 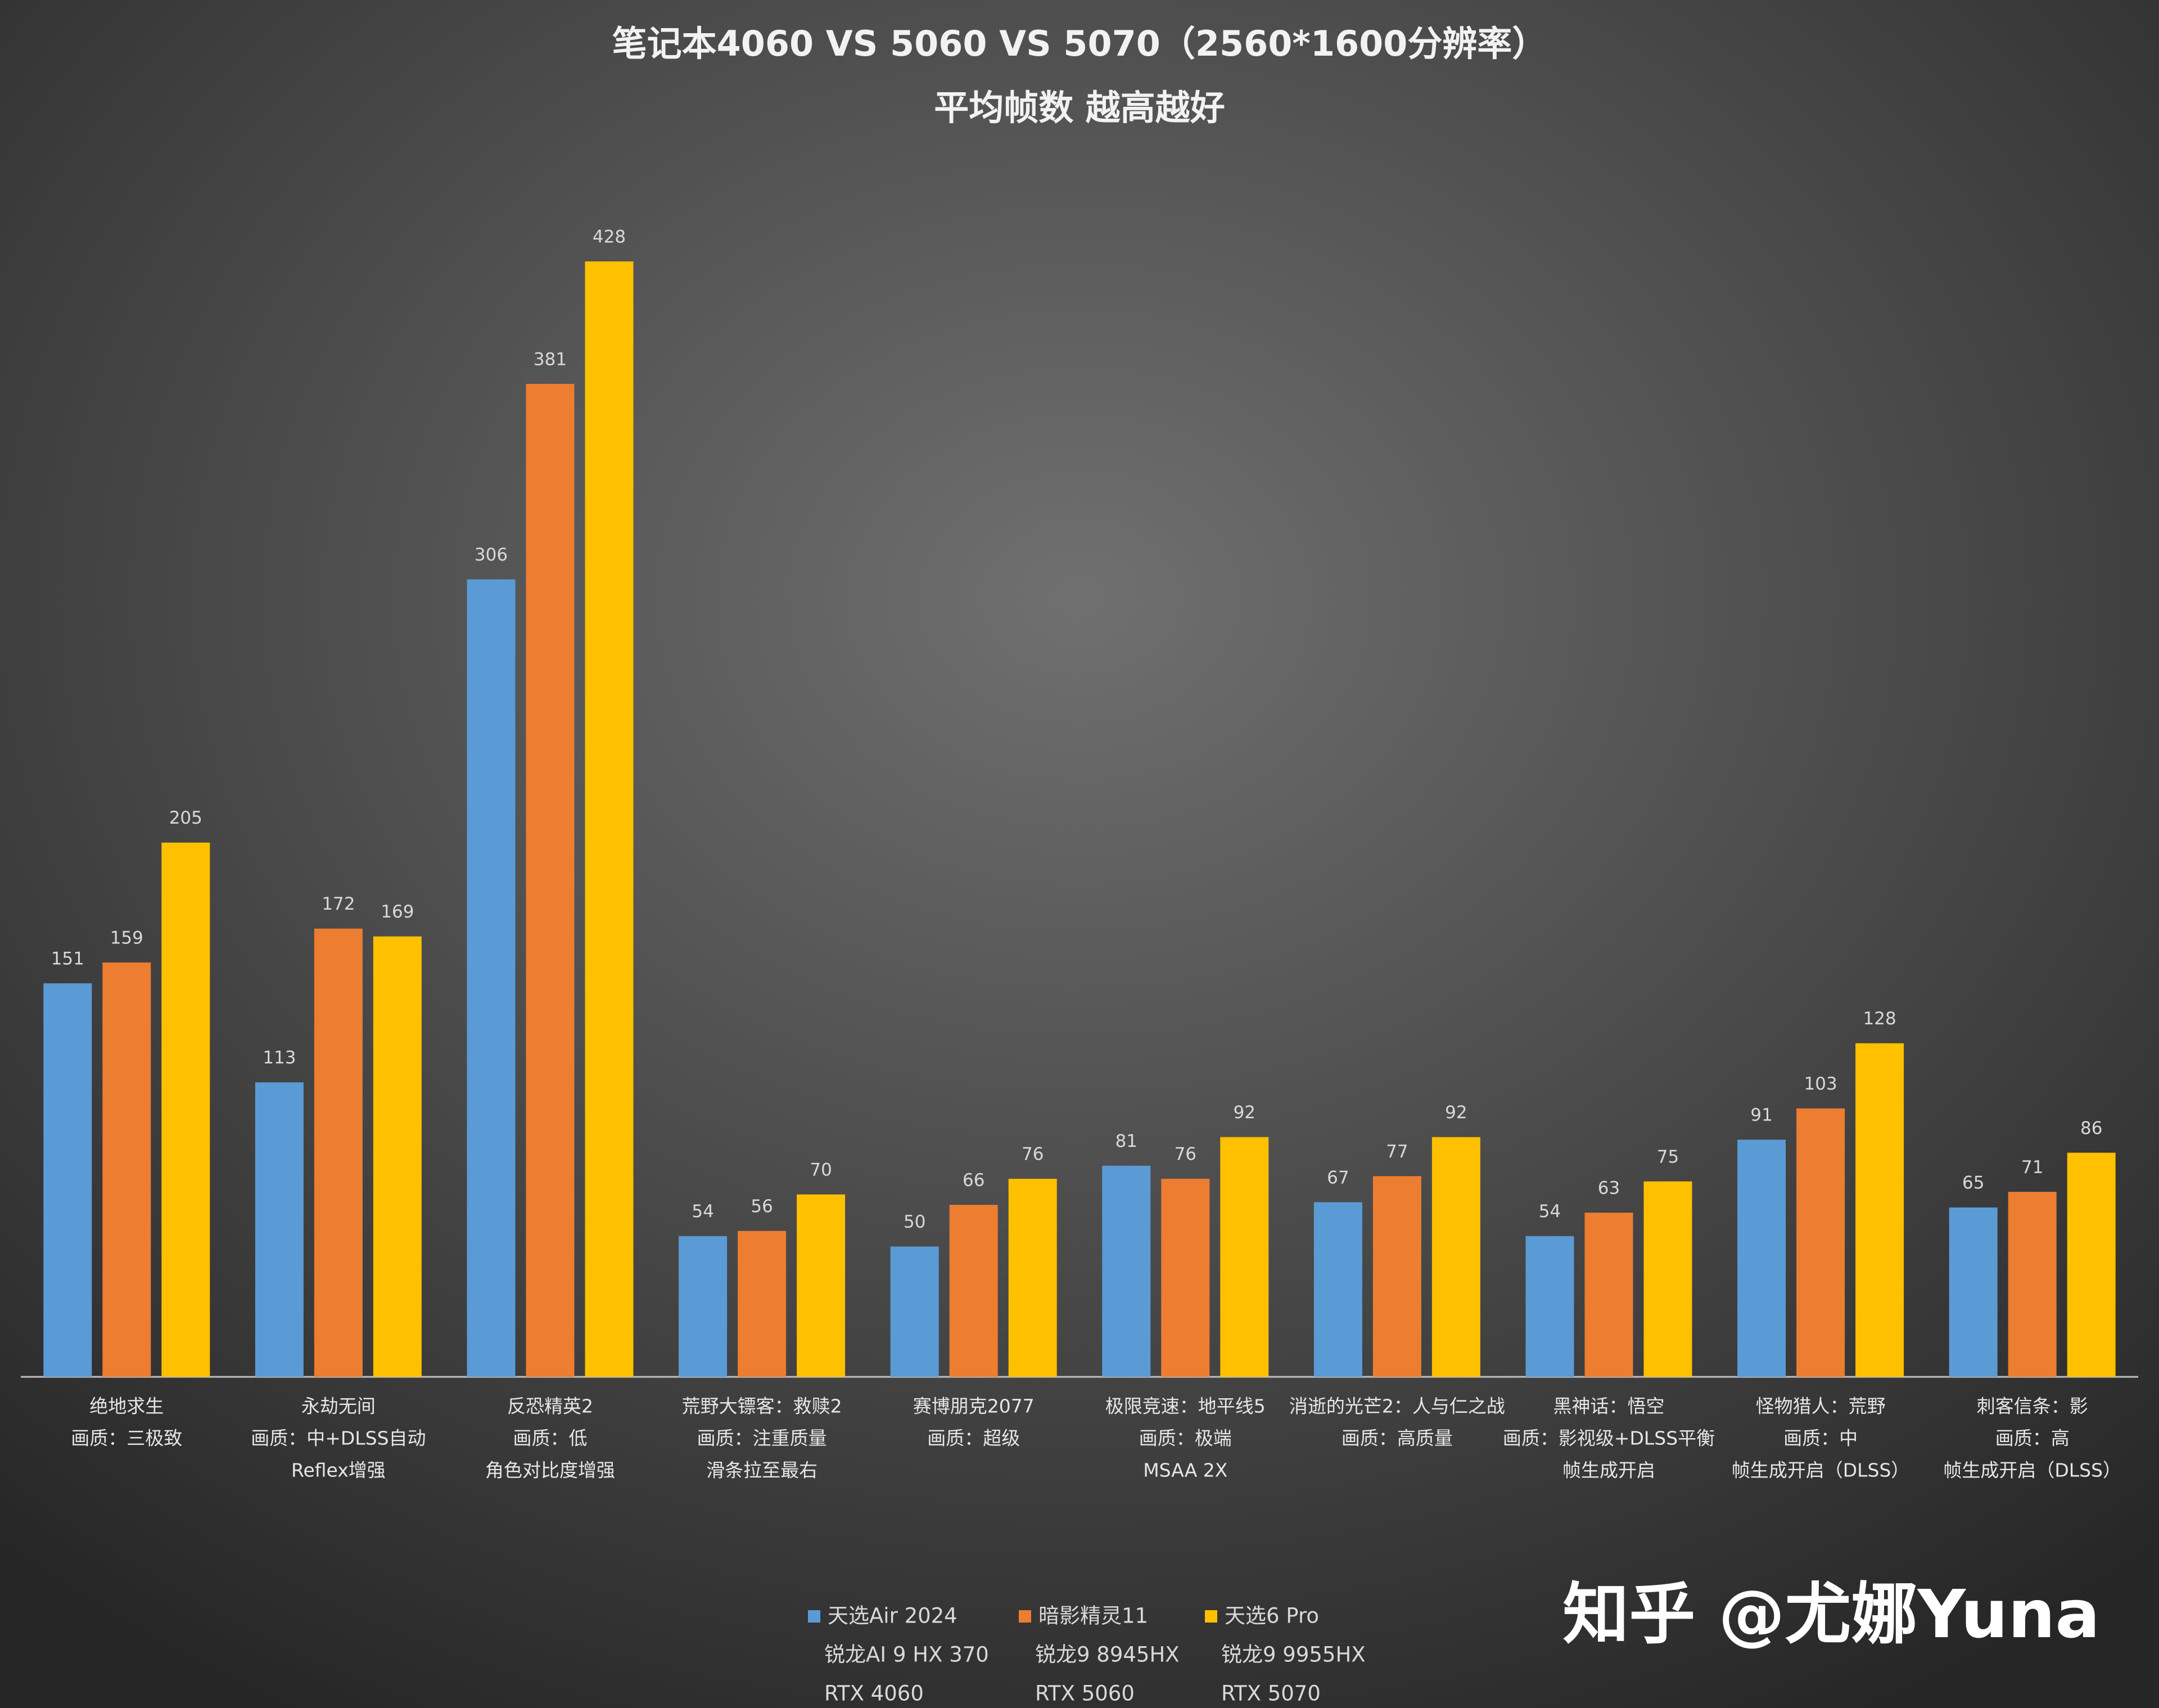 I want to click on category-label: 反恐精英2, so click(x=550, y=1406).